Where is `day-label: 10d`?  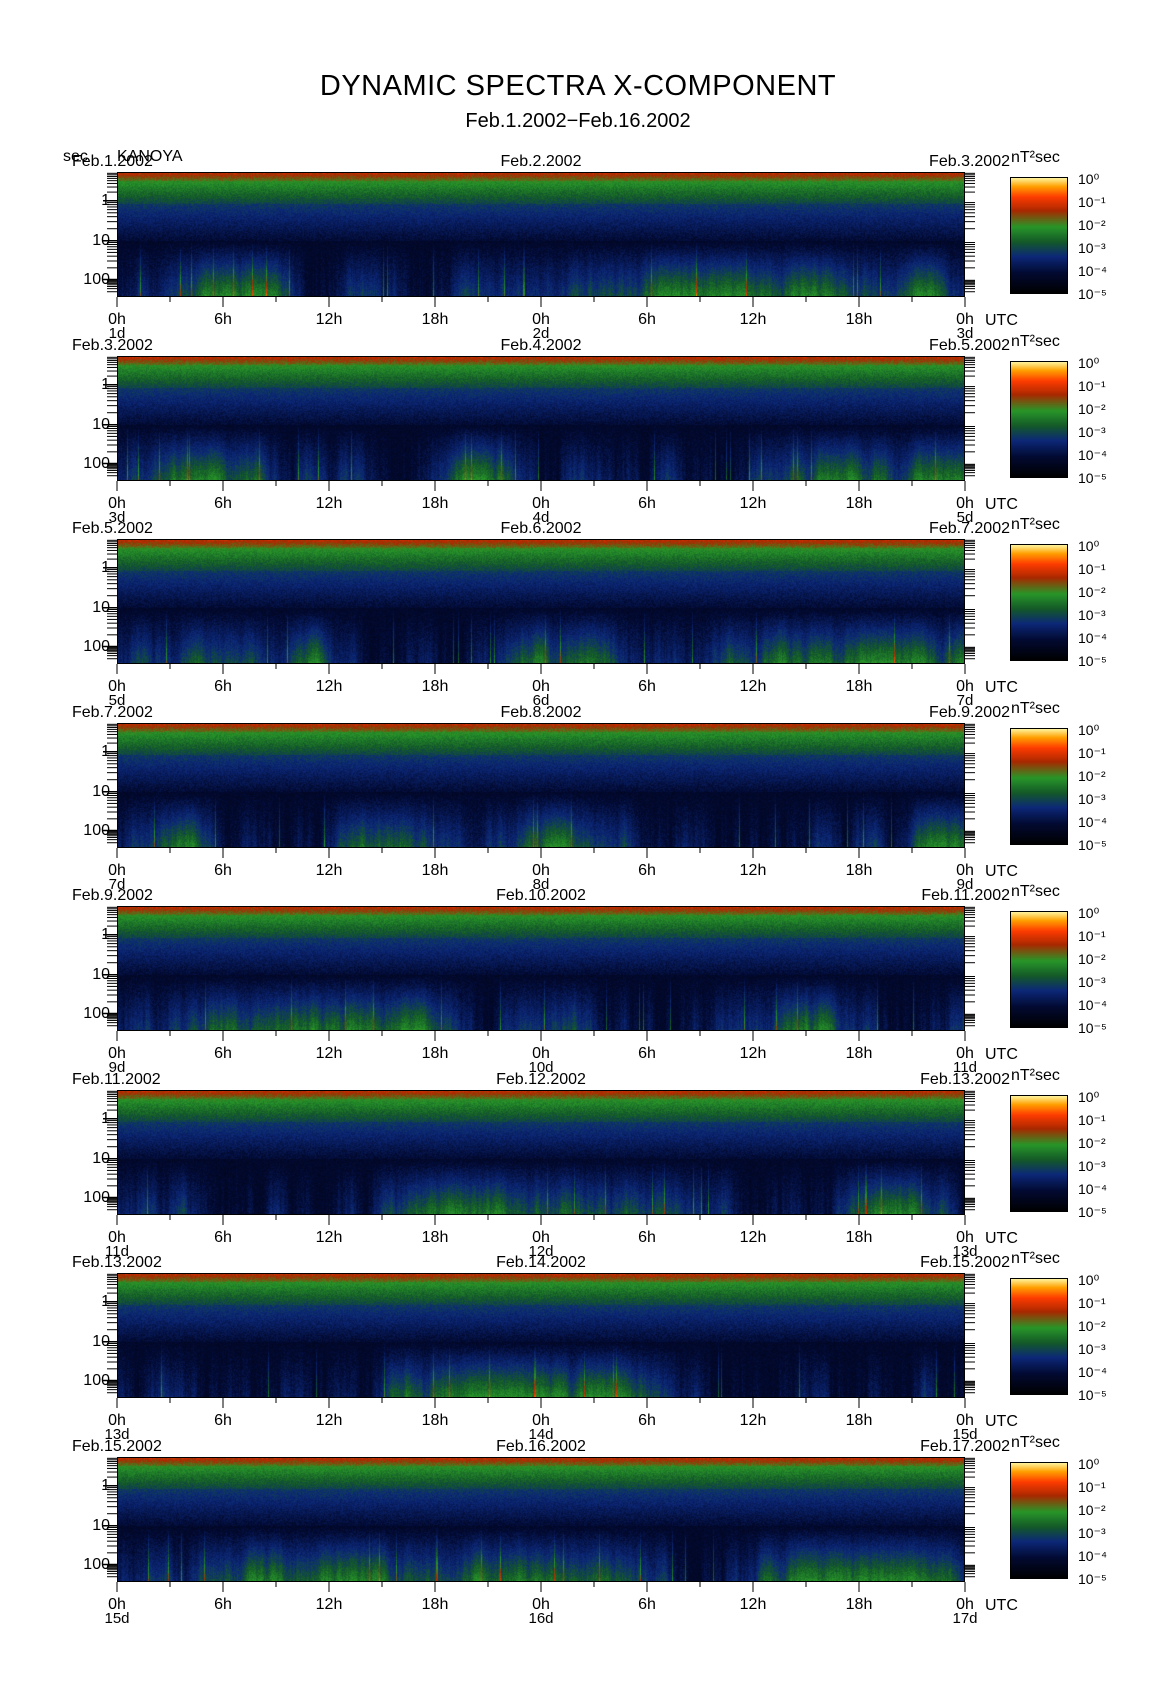 day-label: 10d is located at coordinates (541, 1067).